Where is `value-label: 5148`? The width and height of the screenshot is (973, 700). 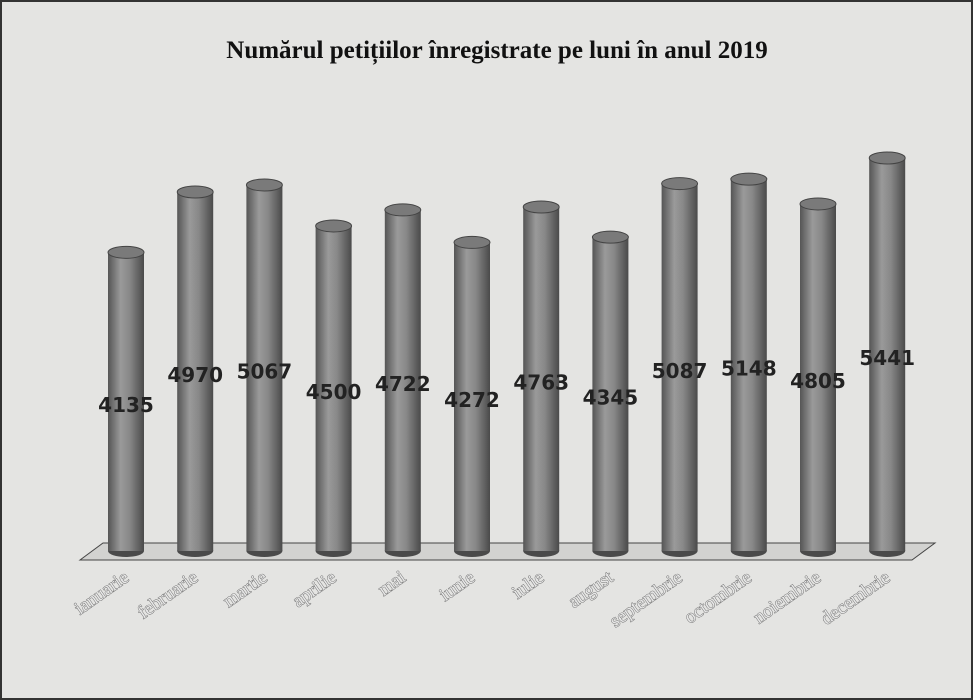
value-label: 5148 is located at coordinates (749, 369).